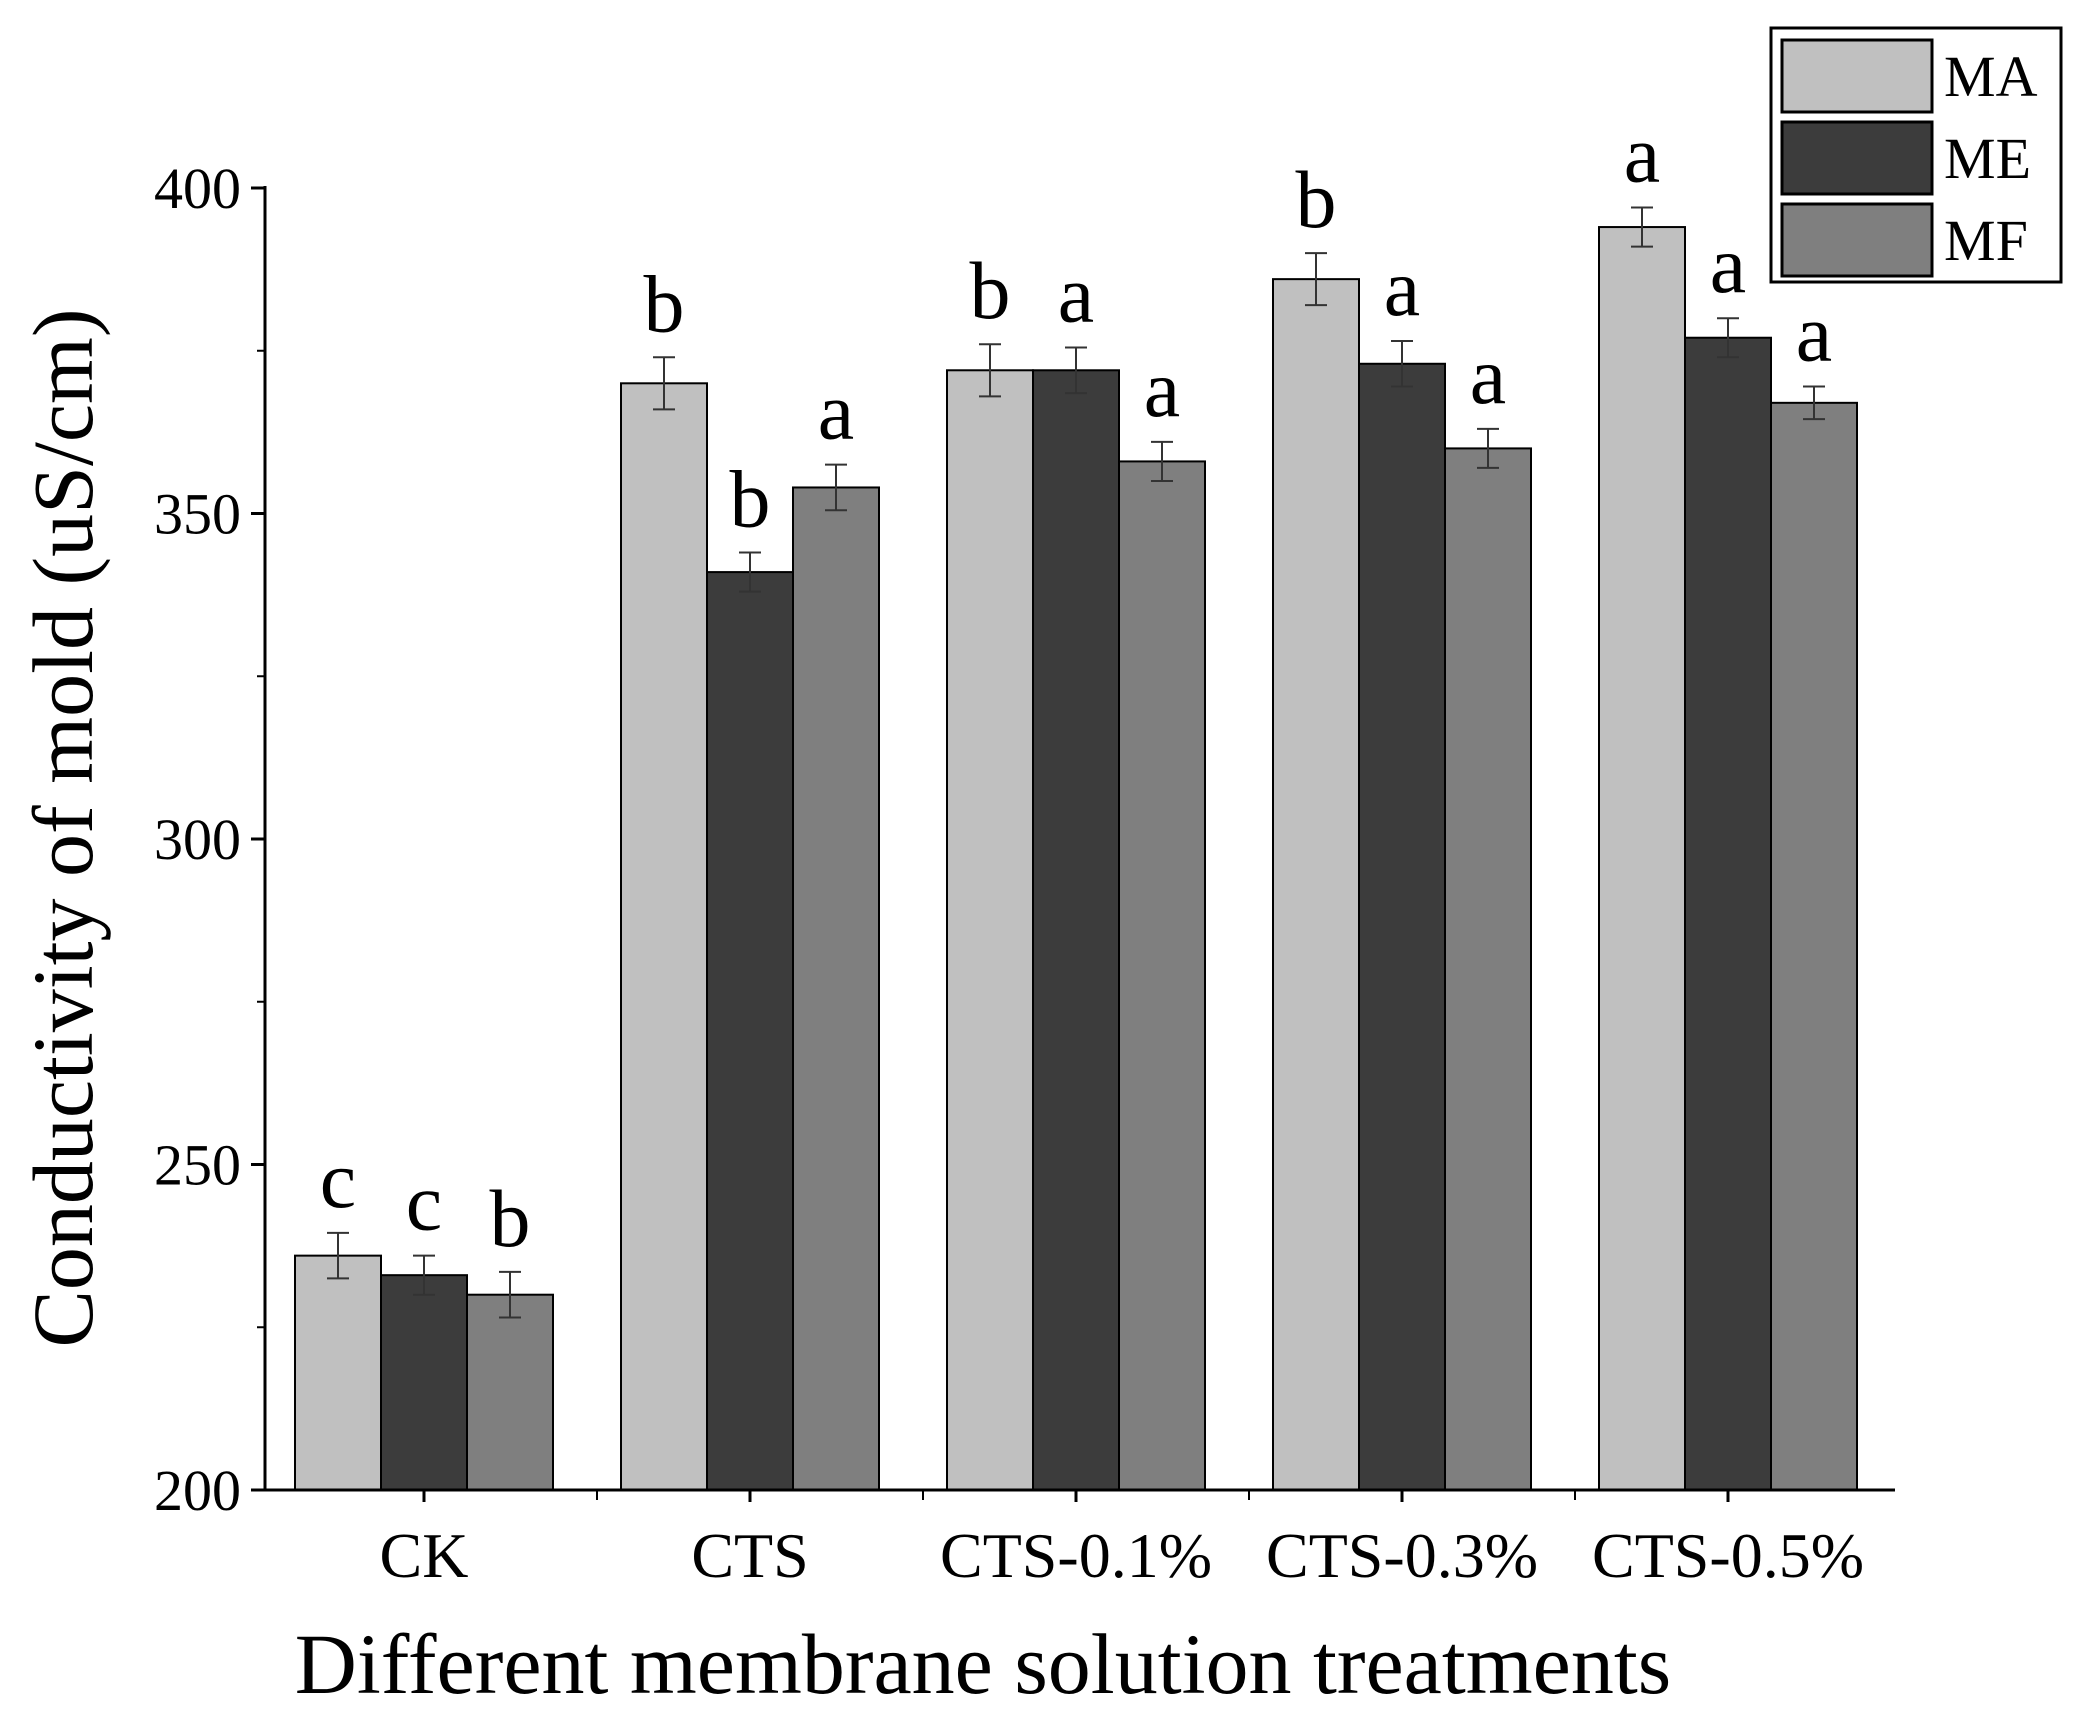 The image size is (2082, 1721). Describe the element at coordinates (1728, 1555) in the screenshot. I see `x-category-label: CTS-0.5%` at that location.